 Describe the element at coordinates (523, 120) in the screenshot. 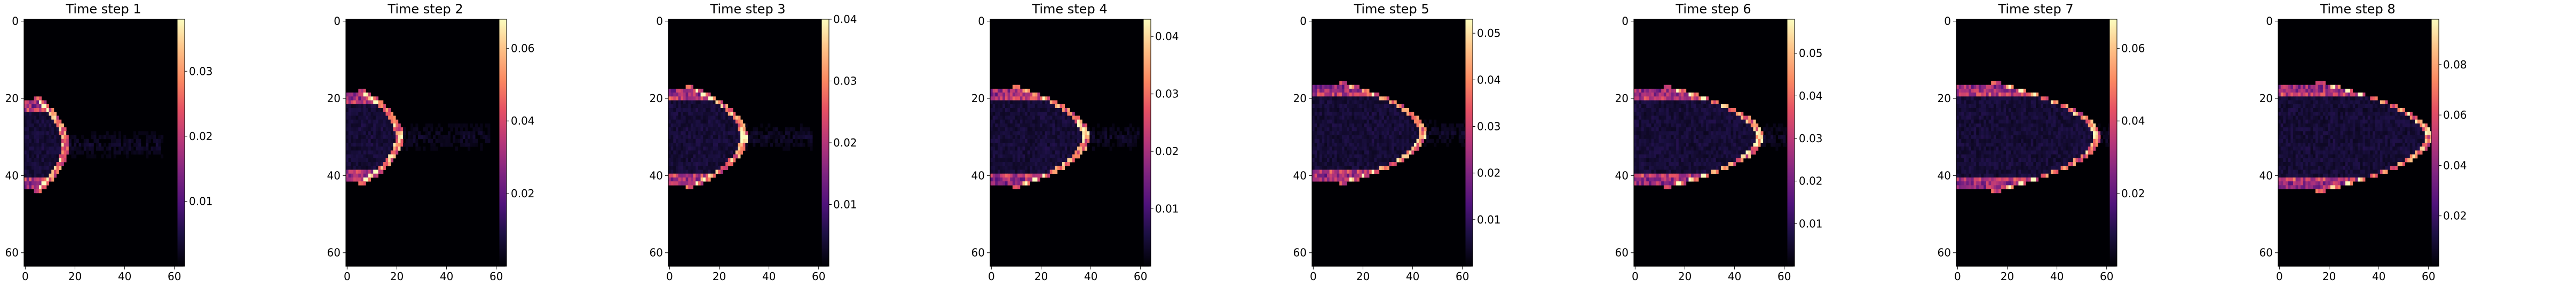

I see `colorbar-tick-label: 0.04` at that location.